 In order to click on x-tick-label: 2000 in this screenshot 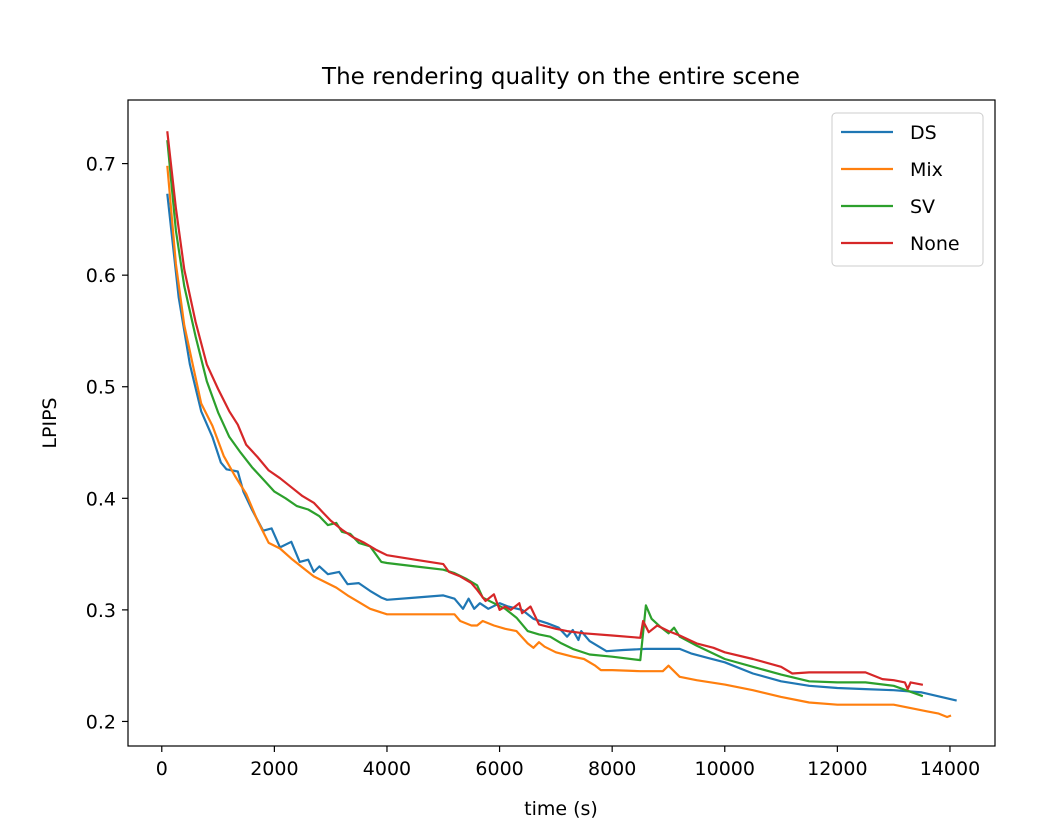, I will do `click(274, 769)`.